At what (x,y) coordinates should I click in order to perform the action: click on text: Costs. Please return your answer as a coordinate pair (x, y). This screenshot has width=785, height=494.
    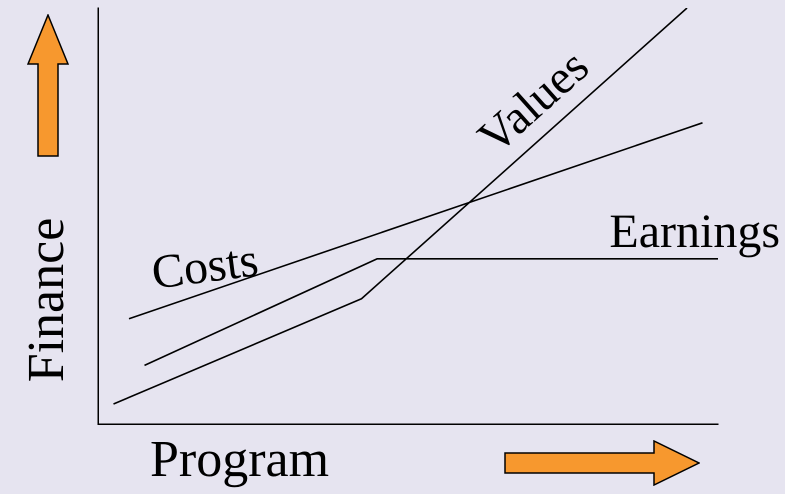
    Looking at the image, I should click on (205, 266).